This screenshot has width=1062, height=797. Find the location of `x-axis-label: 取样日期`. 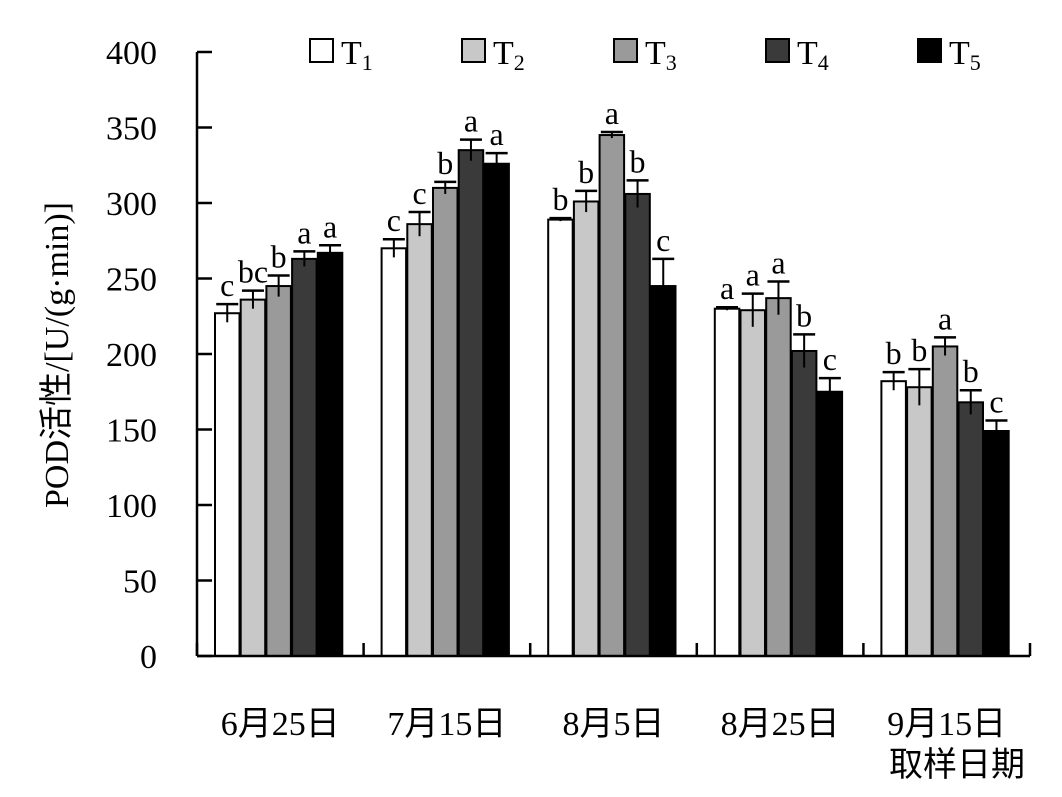

x-axis-label: 取样日期 is located at coordinates (957, 765).